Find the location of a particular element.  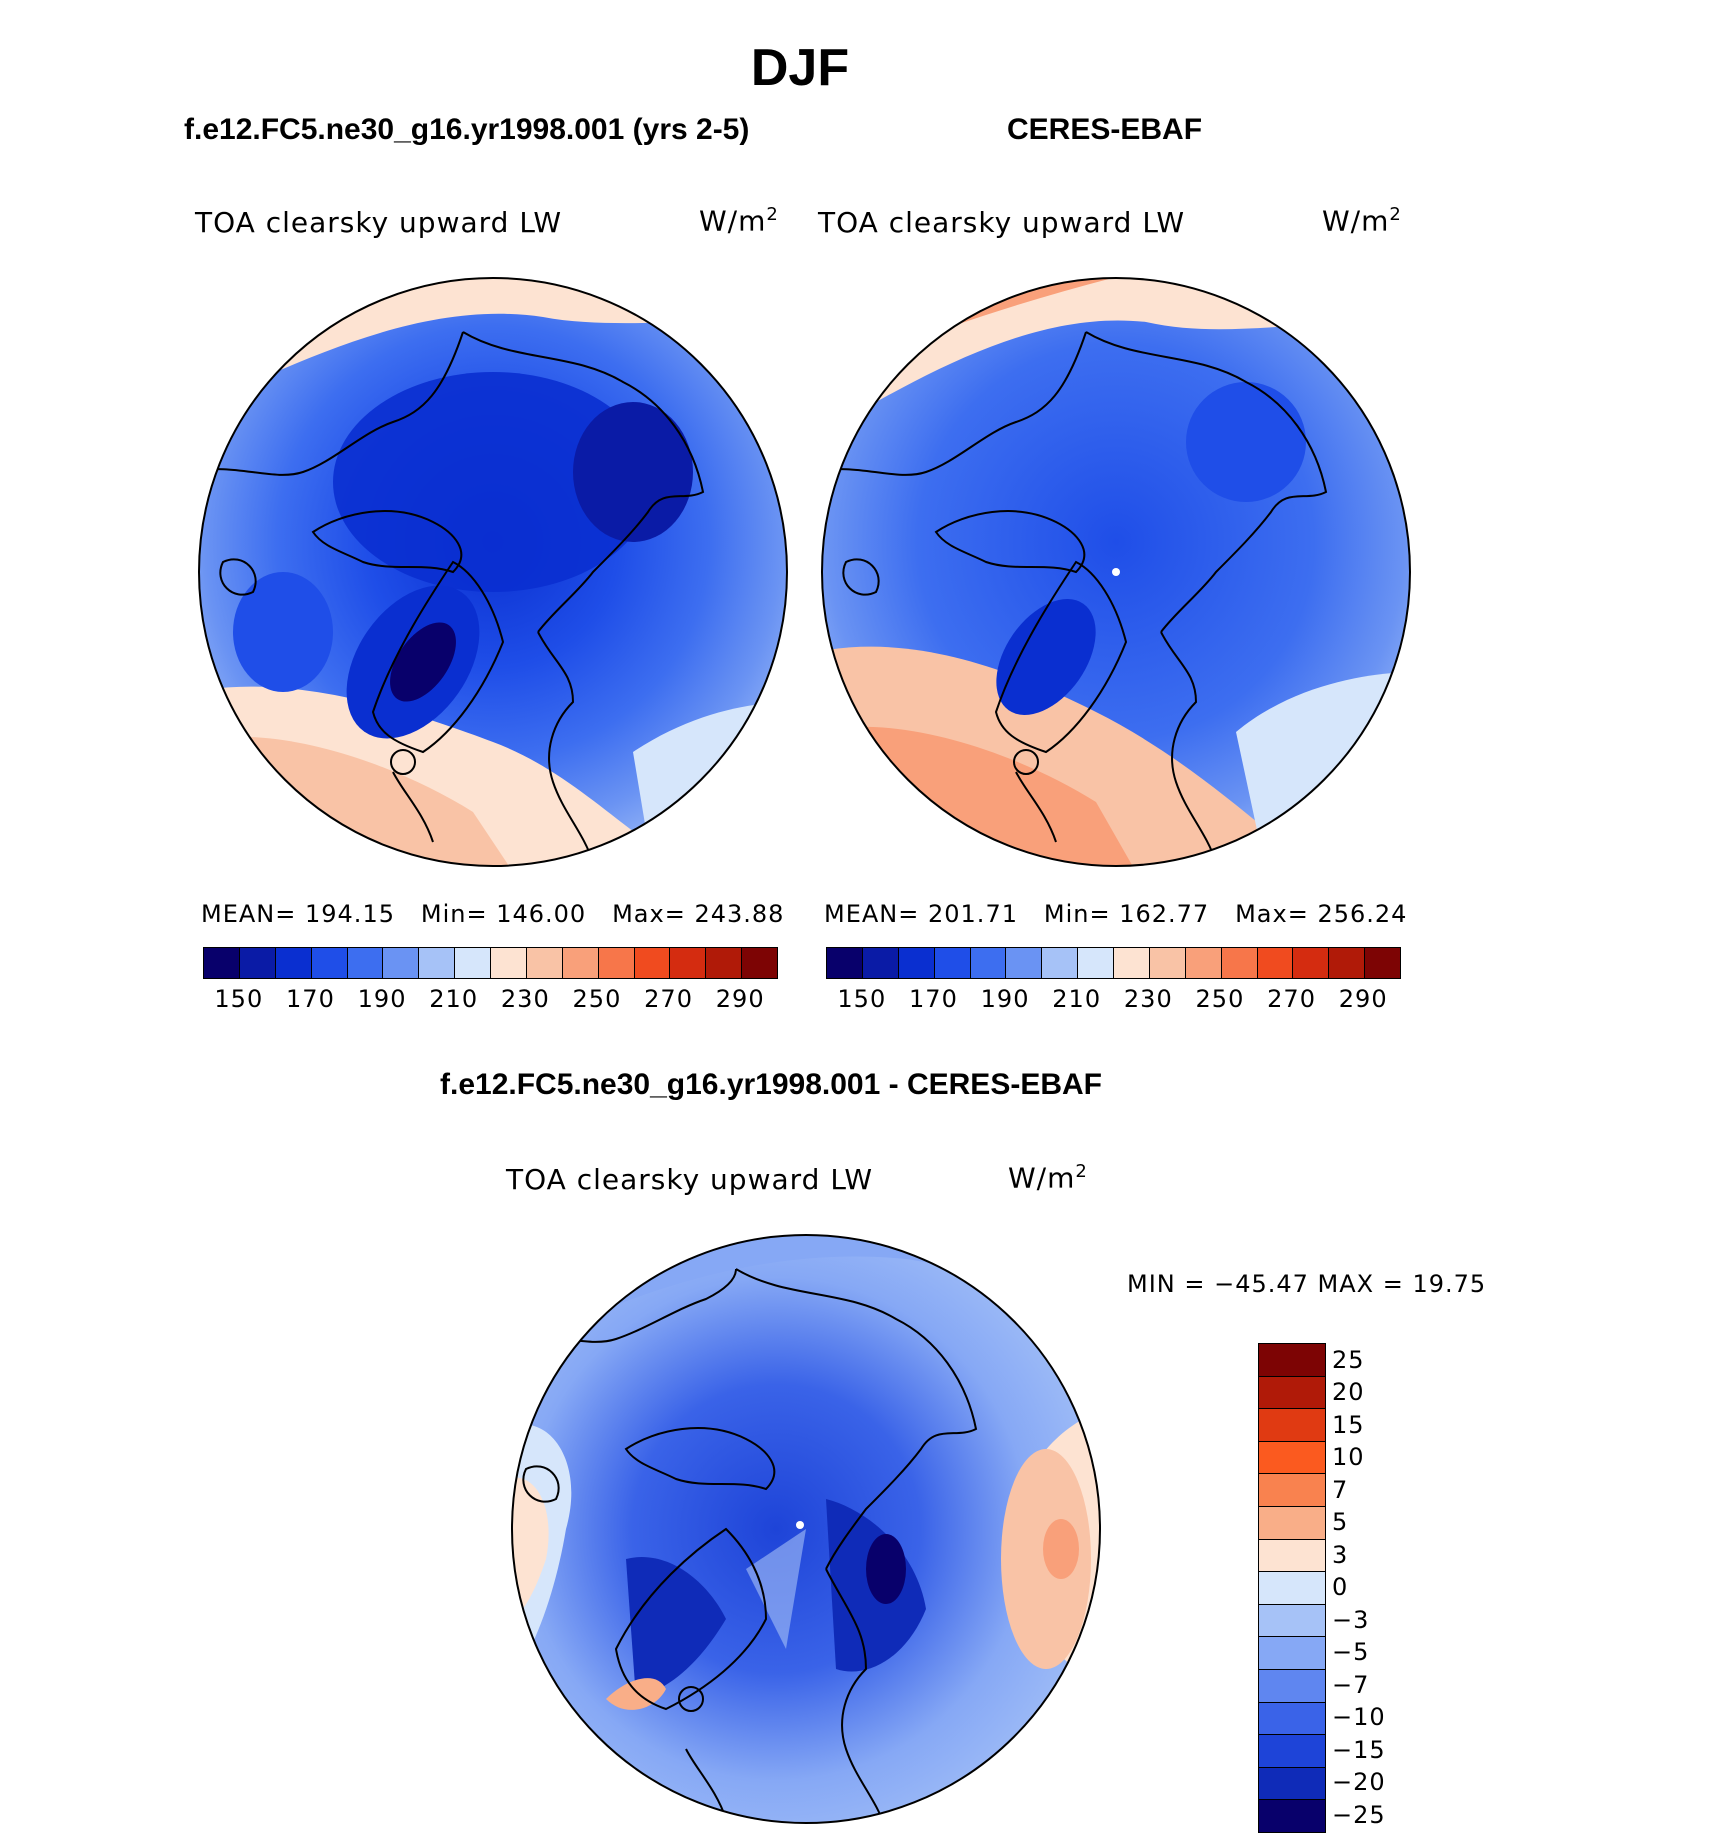

main-title: DJF is located at coordinates (800, 68).